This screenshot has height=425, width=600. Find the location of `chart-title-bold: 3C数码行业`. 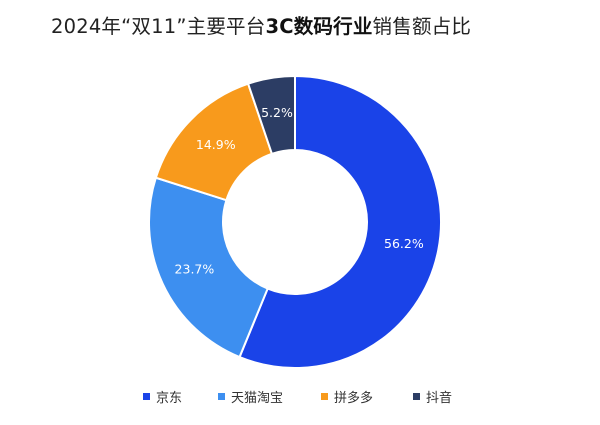

chart-title-bold: 3C数码行业 is located at coordinates (319, 26).